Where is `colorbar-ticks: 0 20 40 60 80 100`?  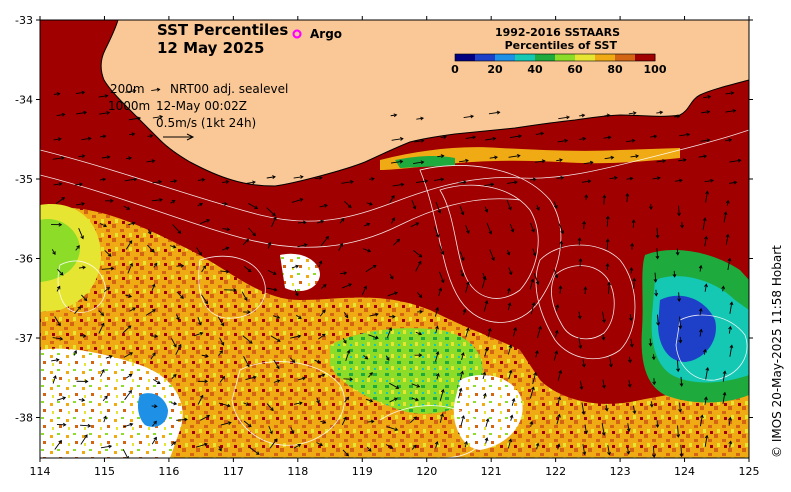
colorbar-ticks: 0 20 40 60 80 100 is located at coordinates (559, 69).